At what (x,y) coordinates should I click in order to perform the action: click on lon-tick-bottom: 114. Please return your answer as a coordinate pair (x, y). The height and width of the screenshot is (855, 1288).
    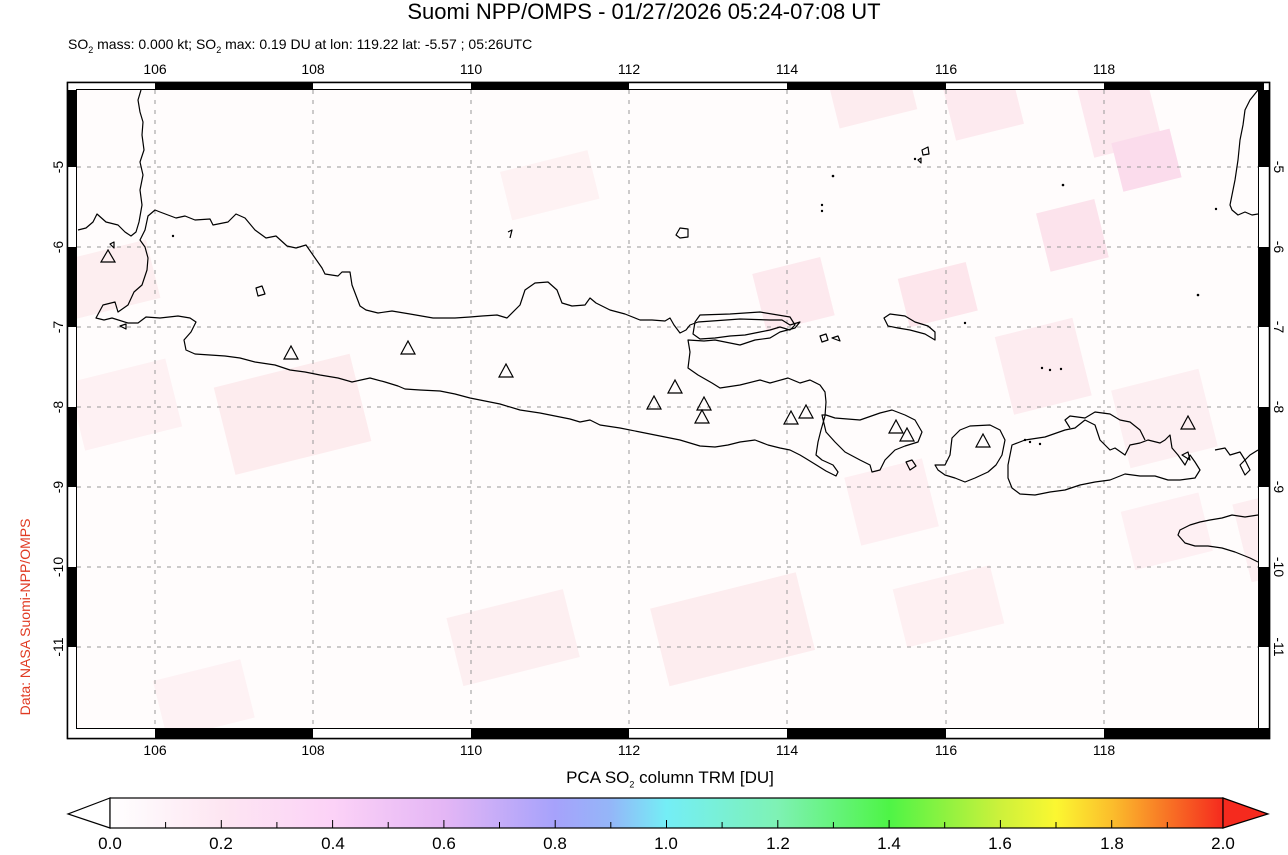
    Looking at the image, I should click on (787, 750).